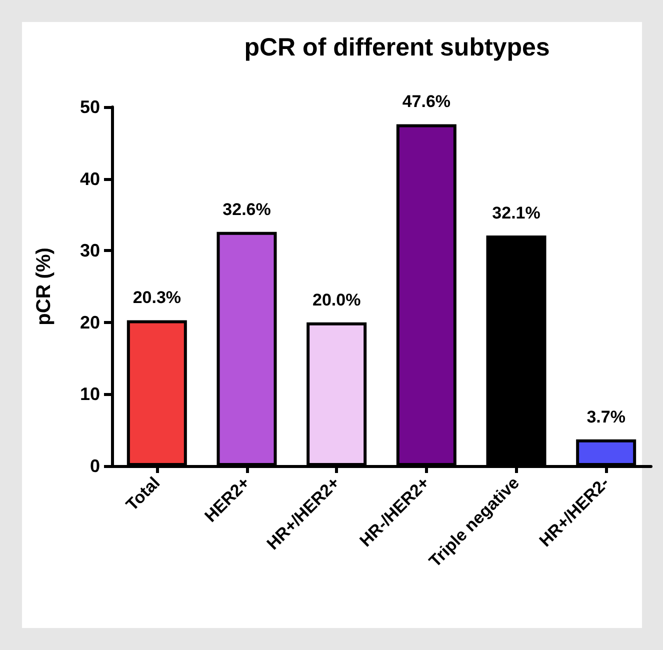 The height and width of the screenshot is (650, 663). I want to click on y-tick-label: 20, so click(90, 322).